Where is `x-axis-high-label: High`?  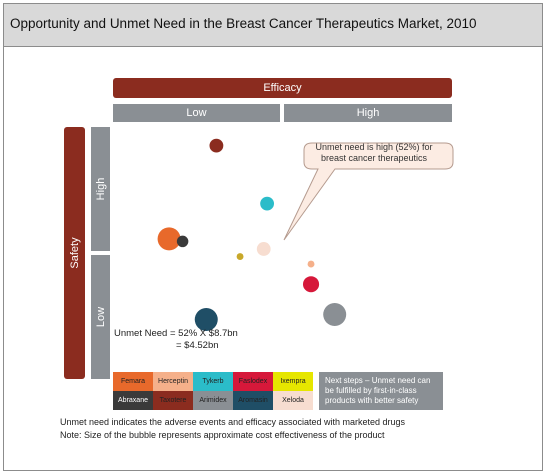
x-axis-high-label: High is located at coordinates (368, 113).